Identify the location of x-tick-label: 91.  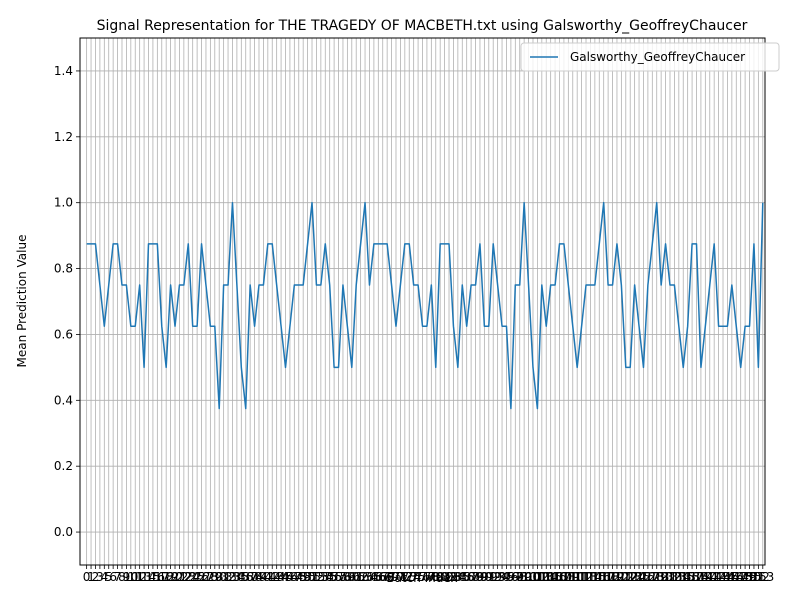
(488, 577).